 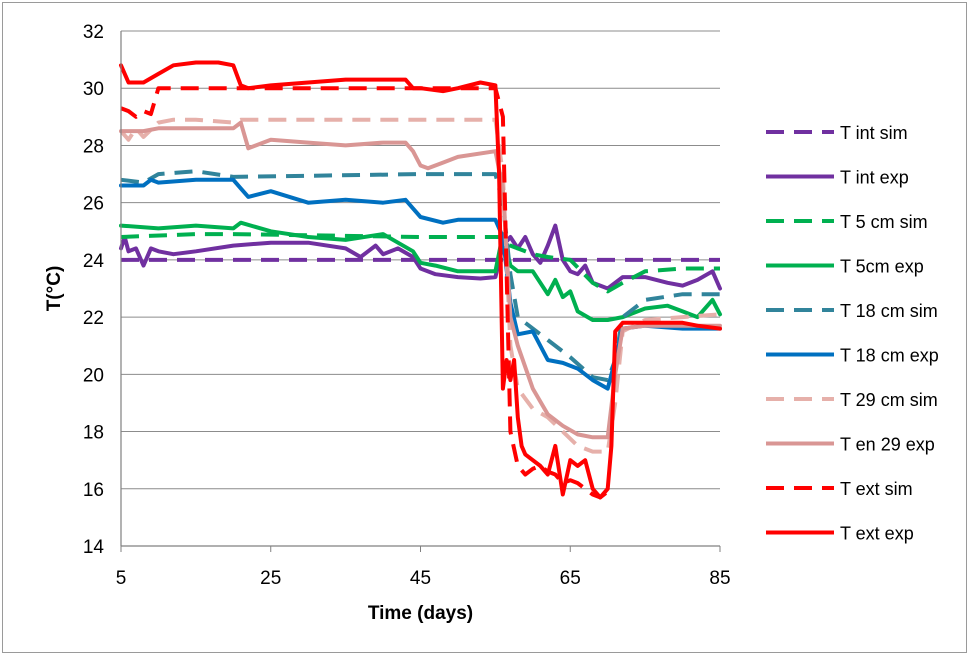 What do you see at coordinates (93, 318) in the screenshot?
I see `y-tick-label: 22` at bounding box center [93, 318].